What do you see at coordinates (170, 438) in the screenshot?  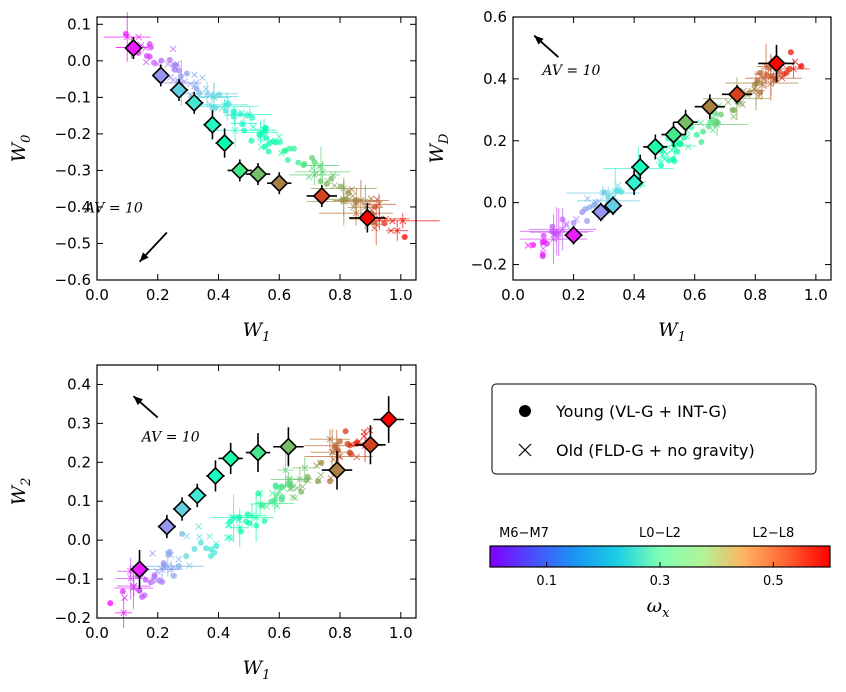 I see `extinction-label: AV = 10` at bounding box center [170, 438].